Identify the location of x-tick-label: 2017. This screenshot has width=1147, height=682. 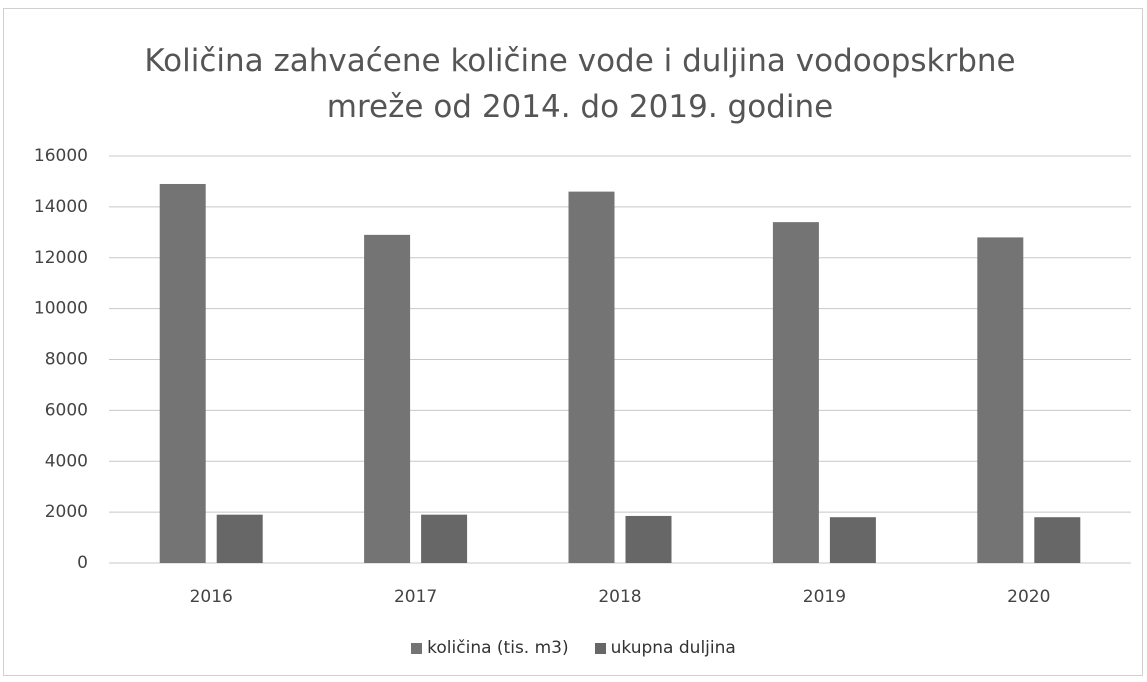
(415, 597).